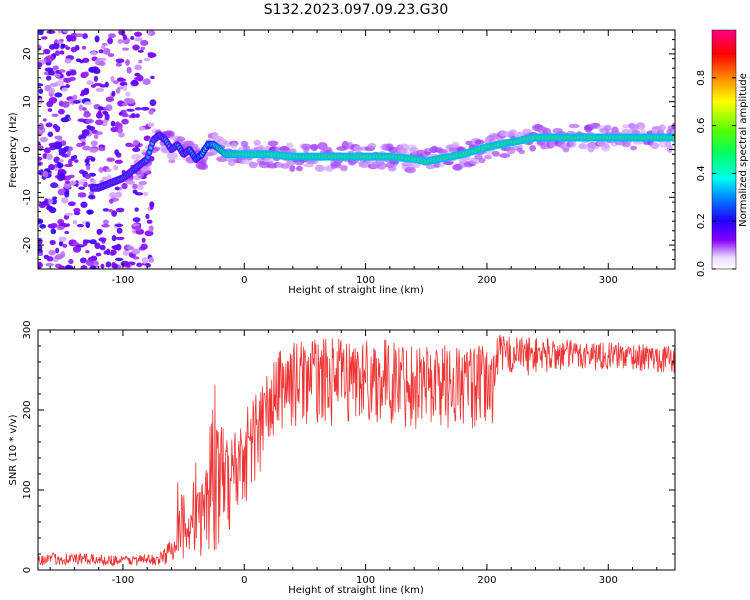 The height and width of the screenshot is (600, 750). Describe the element at coordinates (608, 580) in the screenshot. I see `x-tick-label: 300` at that location.